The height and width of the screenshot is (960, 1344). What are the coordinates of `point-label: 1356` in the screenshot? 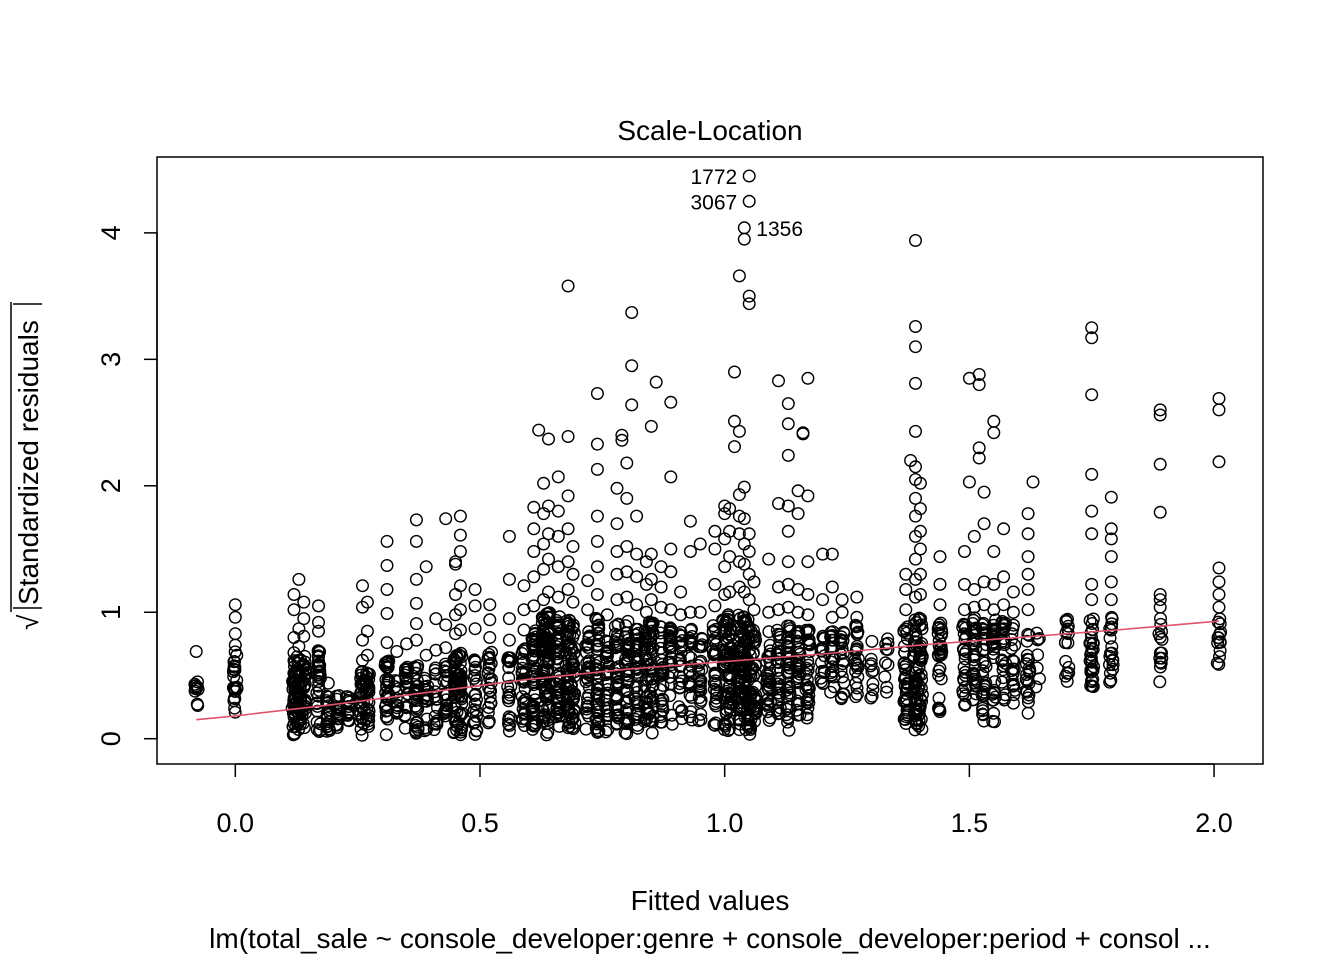 It's located at (779, 229).